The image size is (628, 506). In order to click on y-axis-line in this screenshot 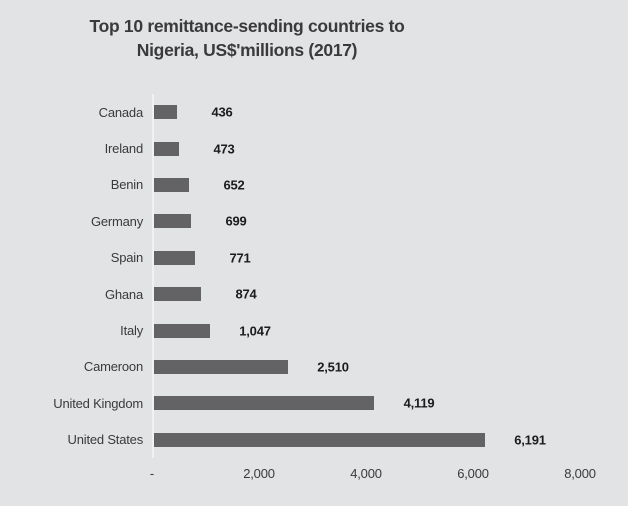, I will do `click(153, 276)`.